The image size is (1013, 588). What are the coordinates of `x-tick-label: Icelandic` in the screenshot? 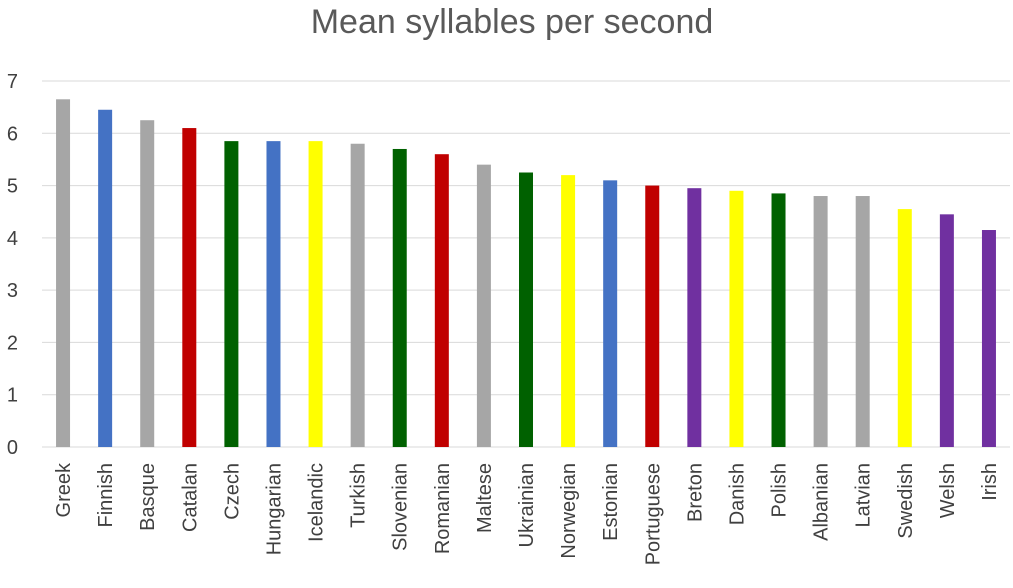 It's located at (317, 502).